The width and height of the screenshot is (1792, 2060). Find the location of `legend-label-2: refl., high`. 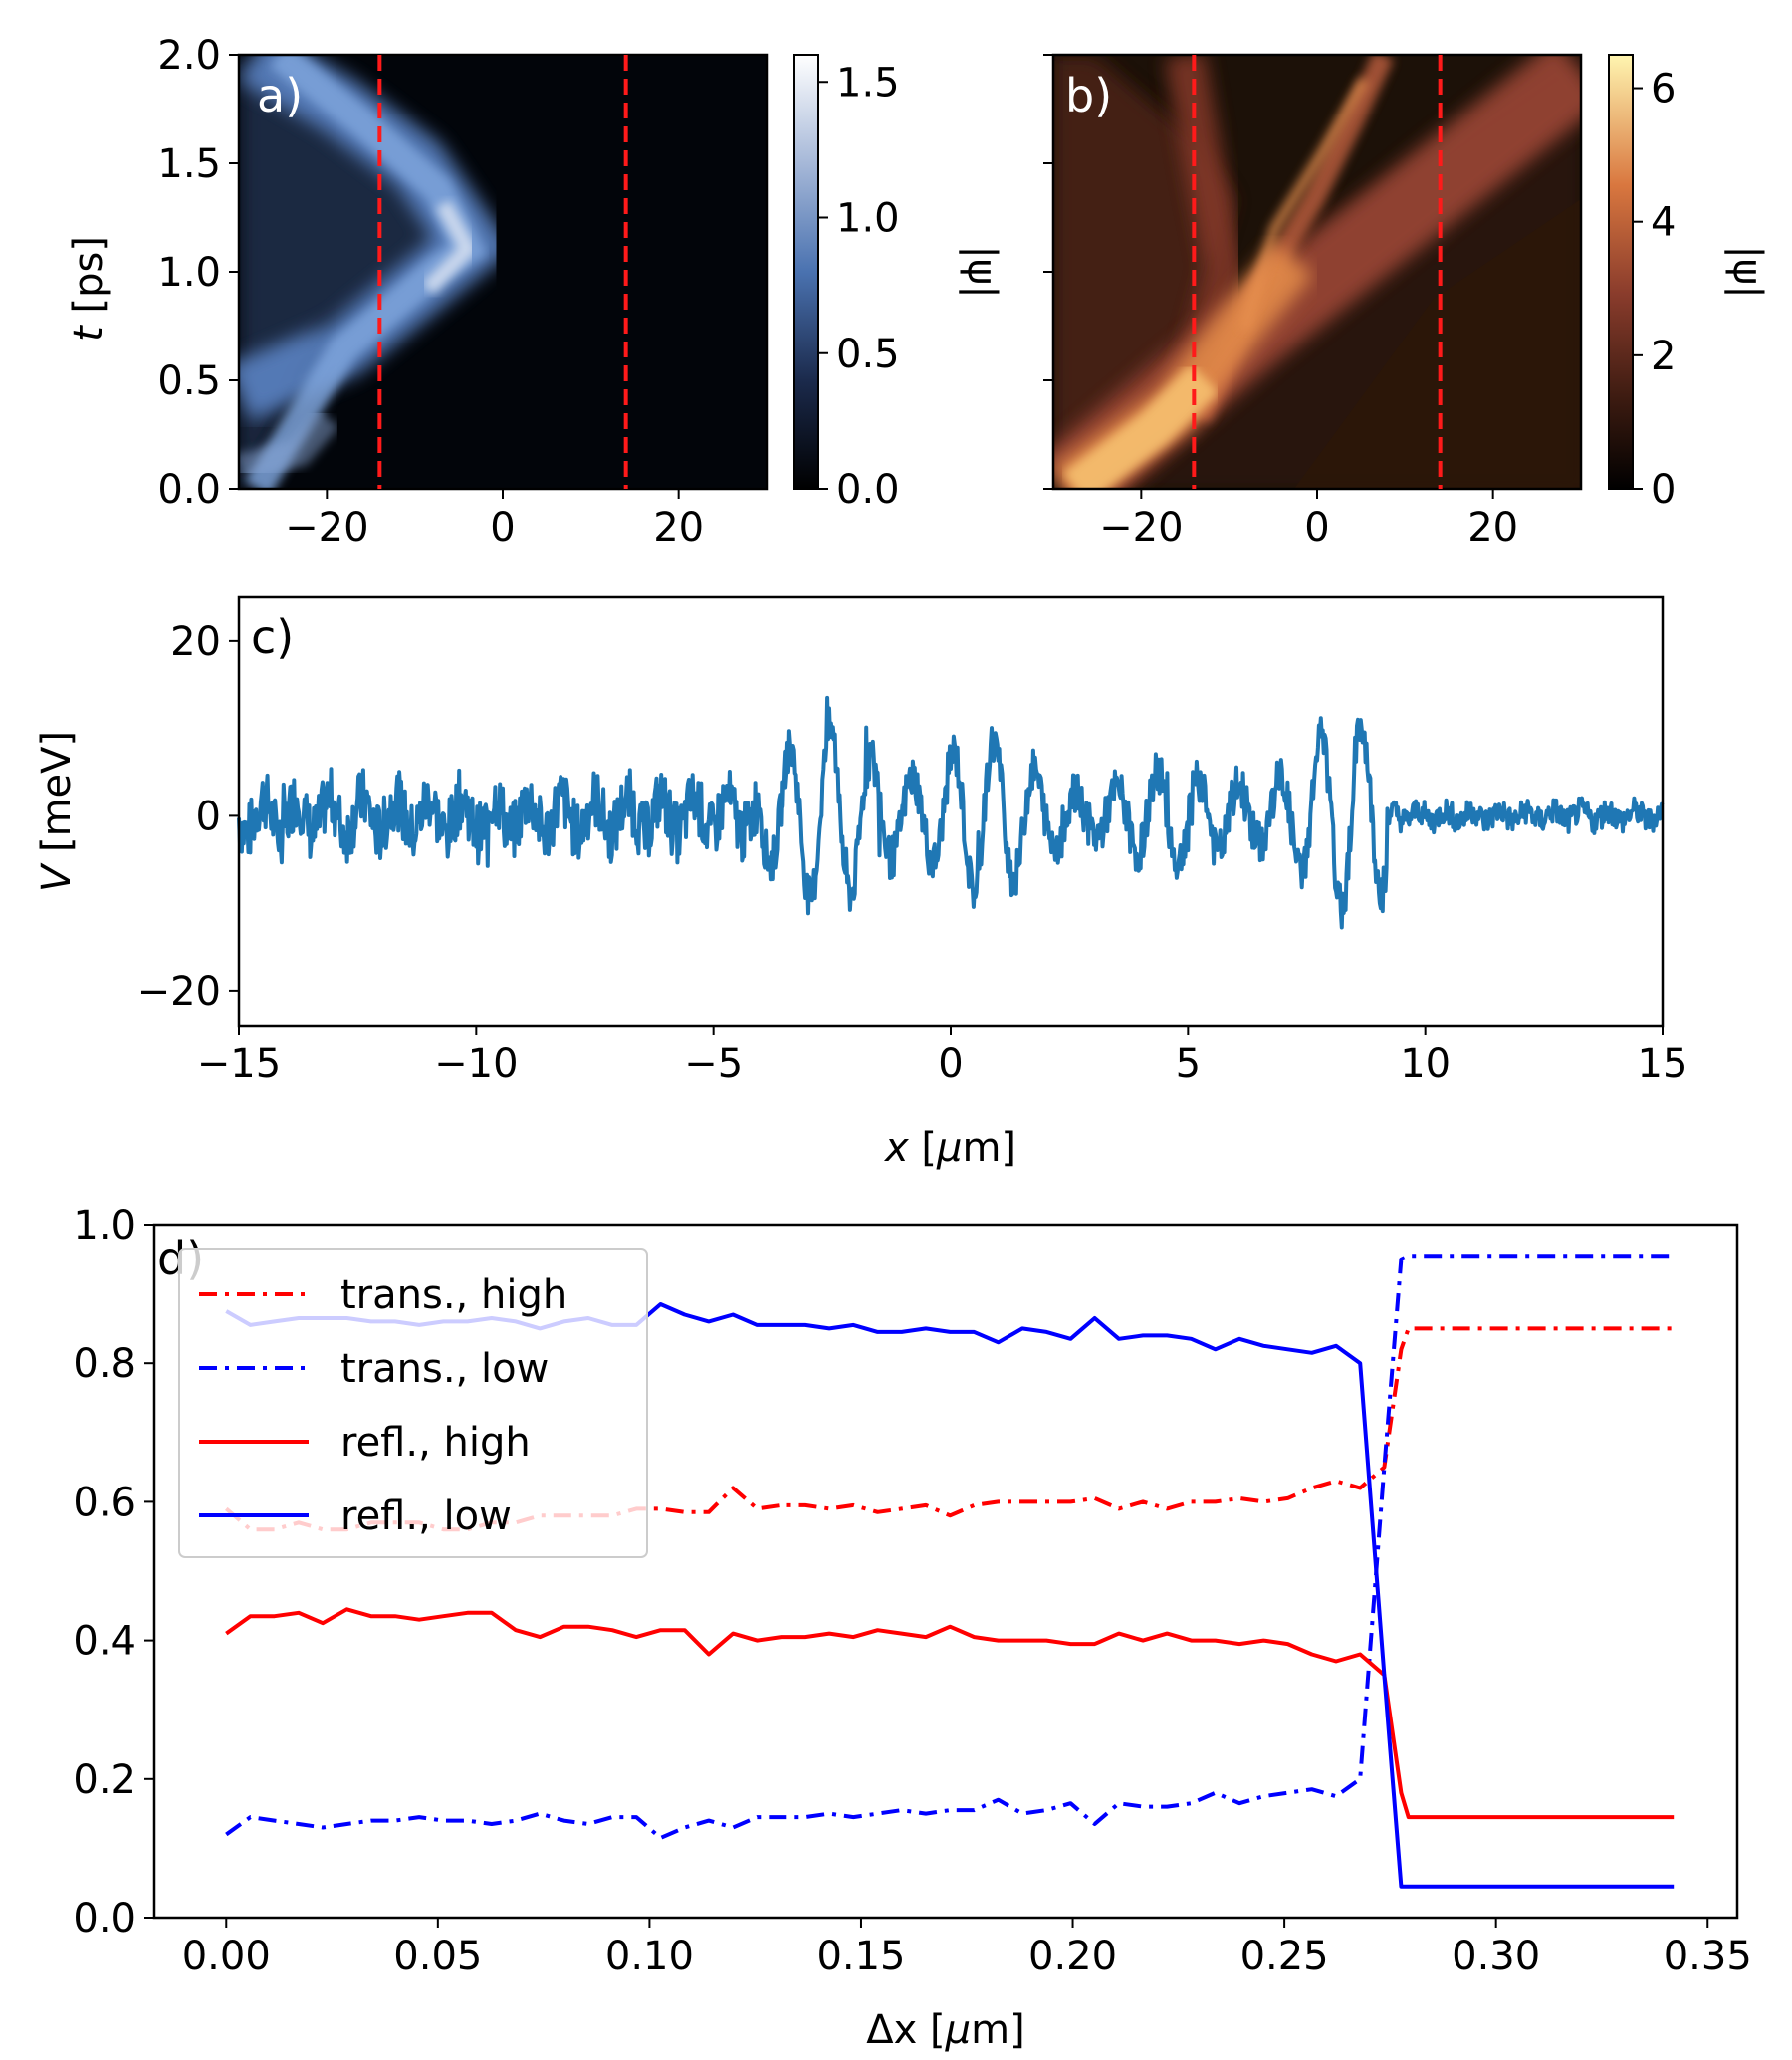

legend-label-2: refl., high is located at coordinates (435, 1443).